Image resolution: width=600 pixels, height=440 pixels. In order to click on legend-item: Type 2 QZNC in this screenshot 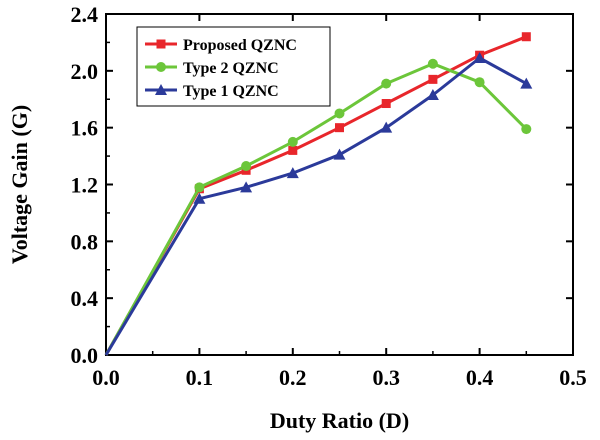, I will do `click(212, 68)`.